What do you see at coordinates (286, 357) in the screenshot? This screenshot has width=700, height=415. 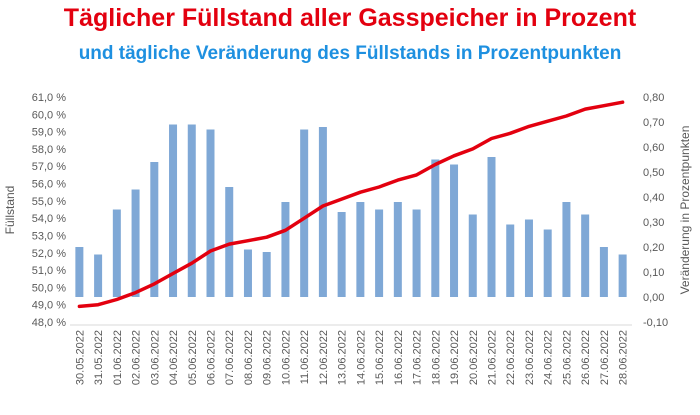 I see `x-tick-label: 10.06.2022` at bounding box center [286, 357].